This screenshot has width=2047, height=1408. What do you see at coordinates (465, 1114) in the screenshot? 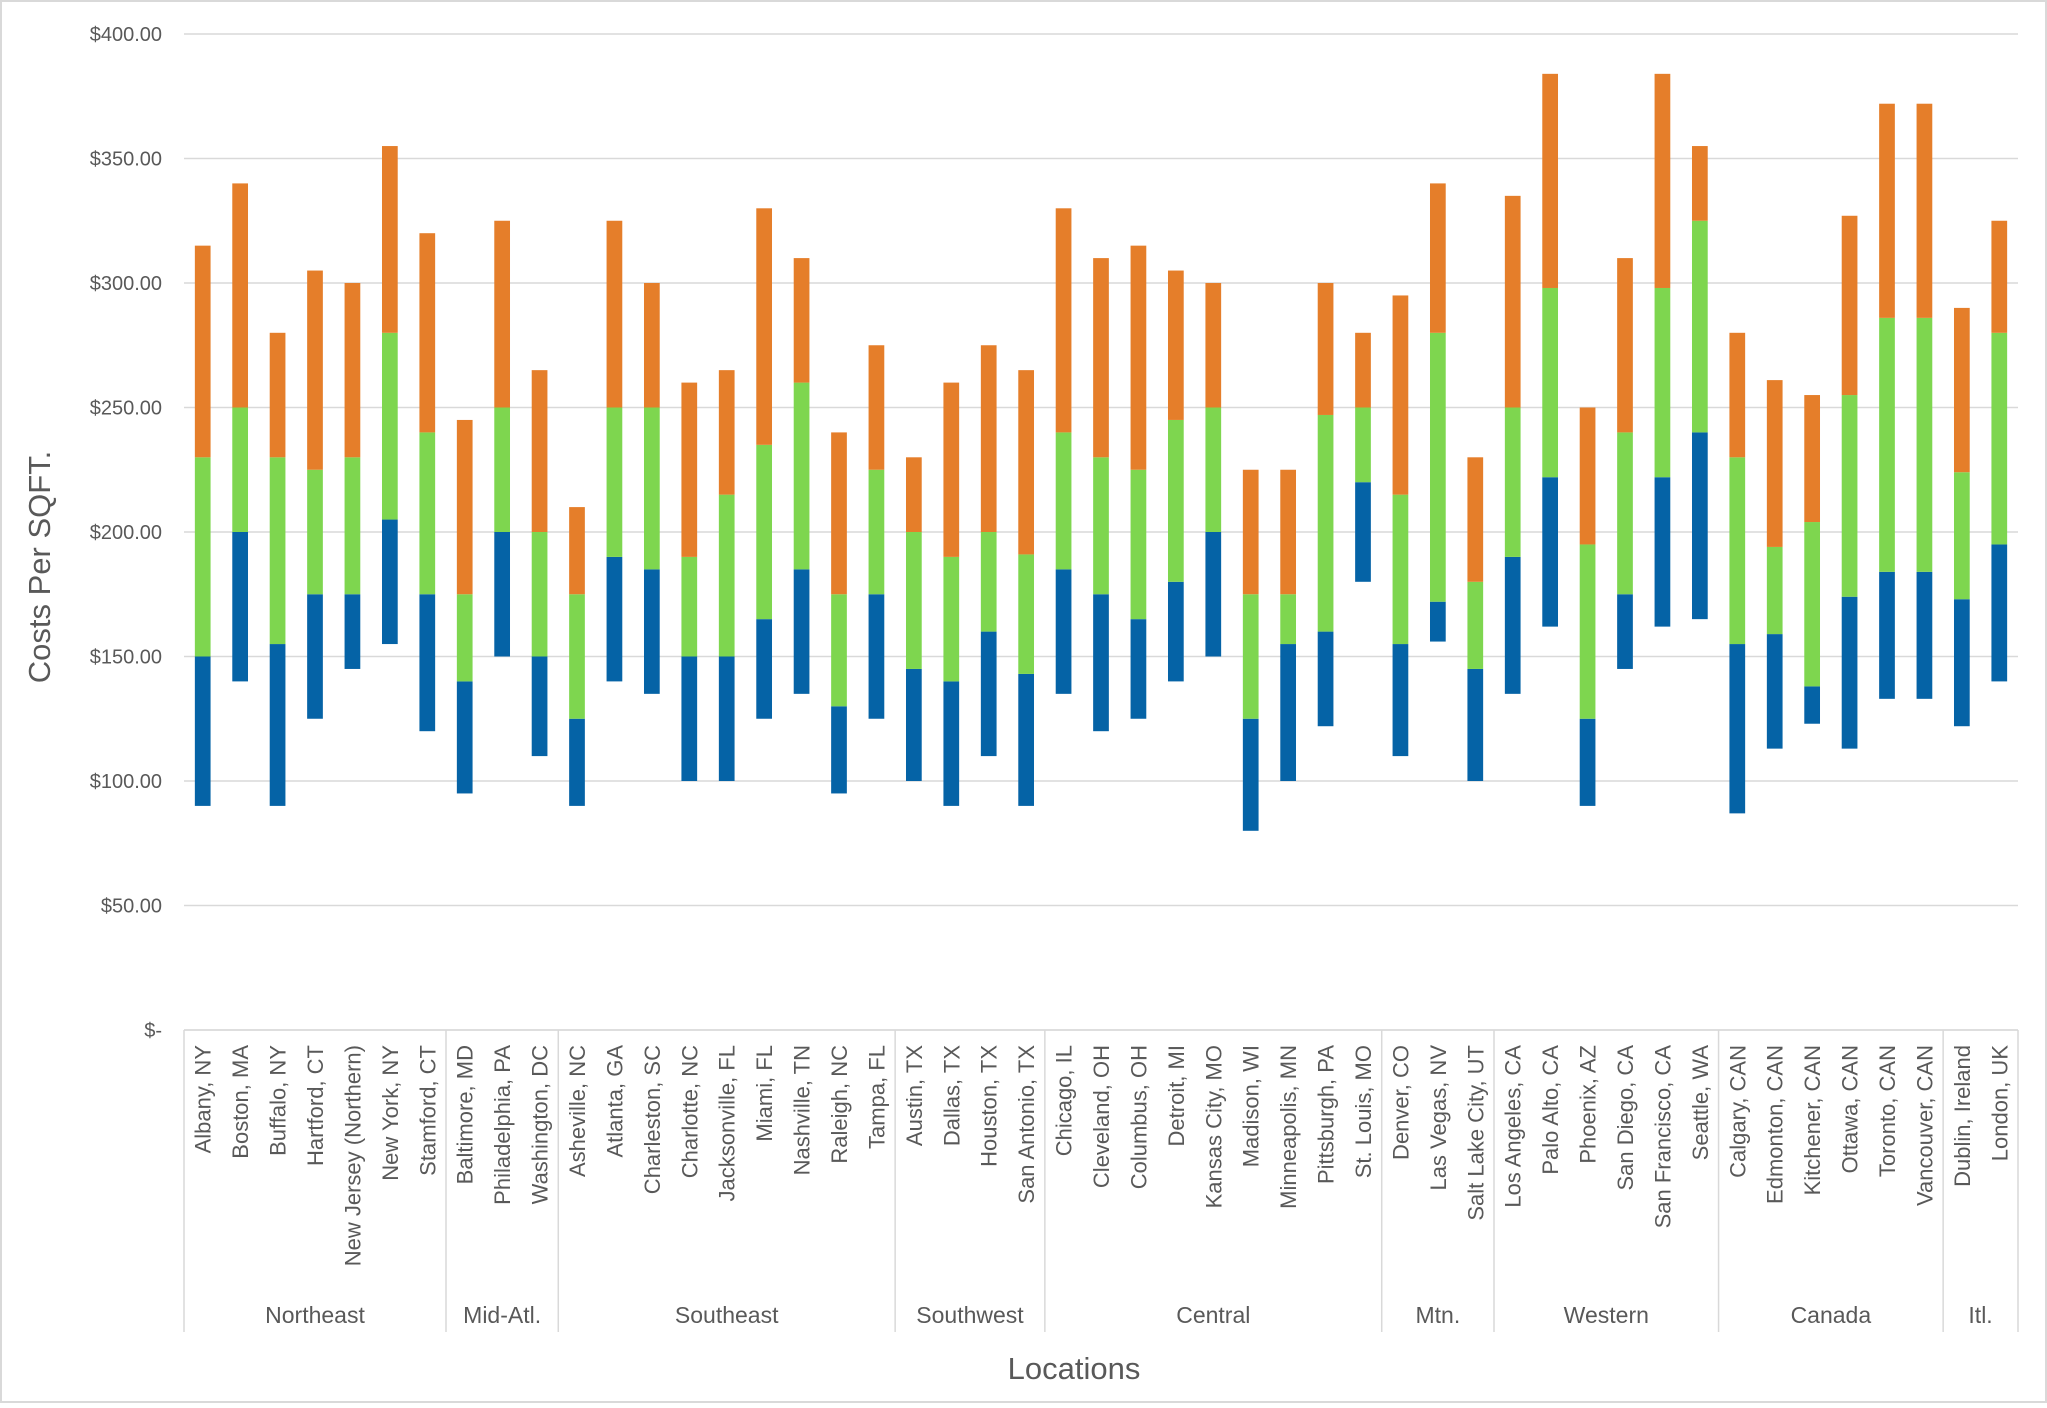
I see `x-tick-label: Baltimore, MD` at bounding box center [465, 1114].